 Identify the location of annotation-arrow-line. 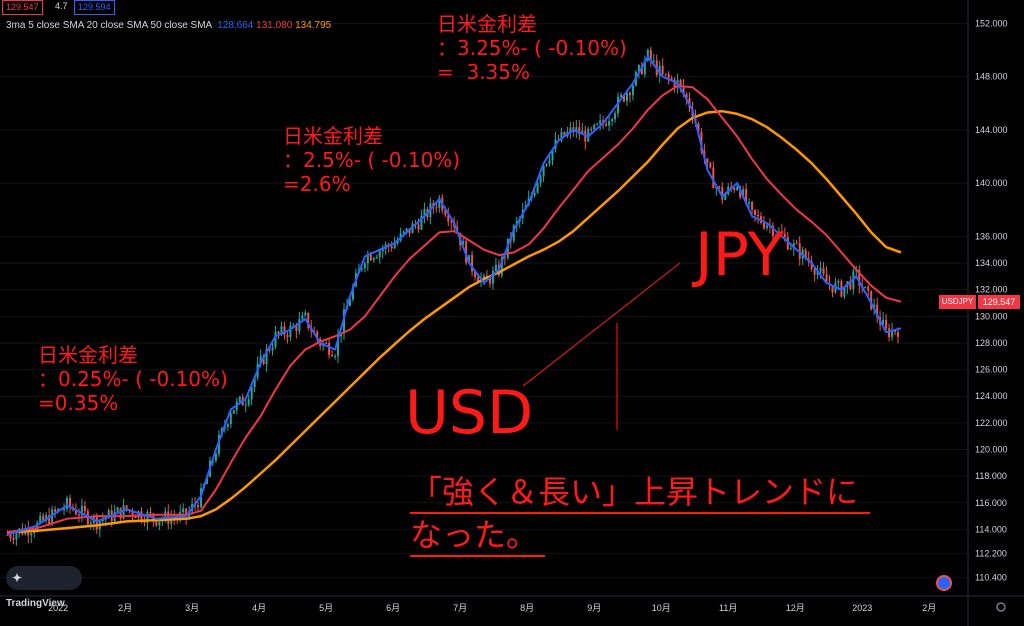
(601, 324).